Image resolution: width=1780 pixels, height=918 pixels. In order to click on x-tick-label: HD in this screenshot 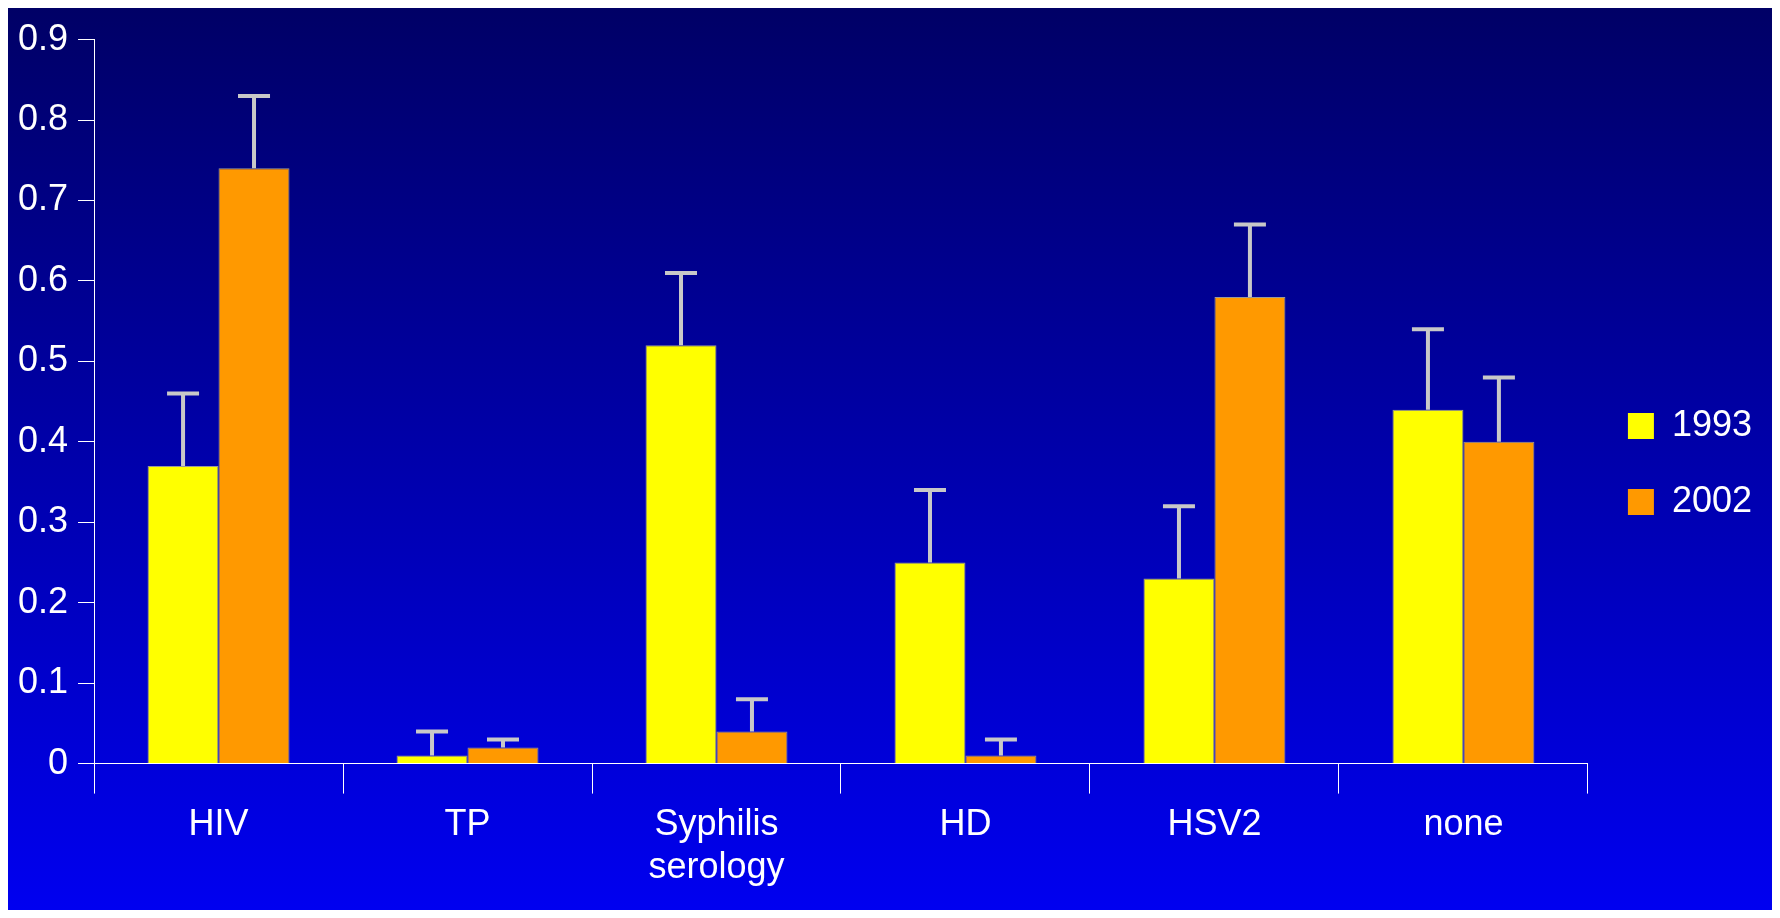, I will do `click(965, 823)`.